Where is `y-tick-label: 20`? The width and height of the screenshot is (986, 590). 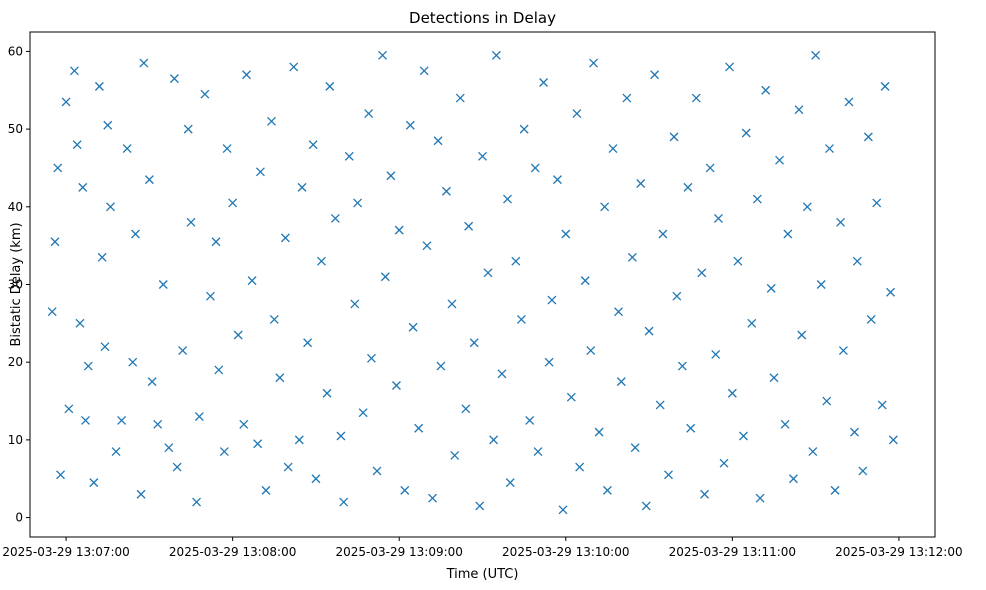
y-tick-label: 20 is located at coordinates (15, 362).